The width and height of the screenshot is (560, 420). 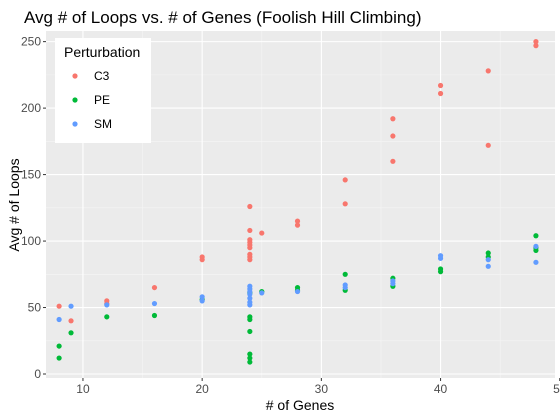 I want to click on x-tick-label: 10, so click(x=83, y=389).